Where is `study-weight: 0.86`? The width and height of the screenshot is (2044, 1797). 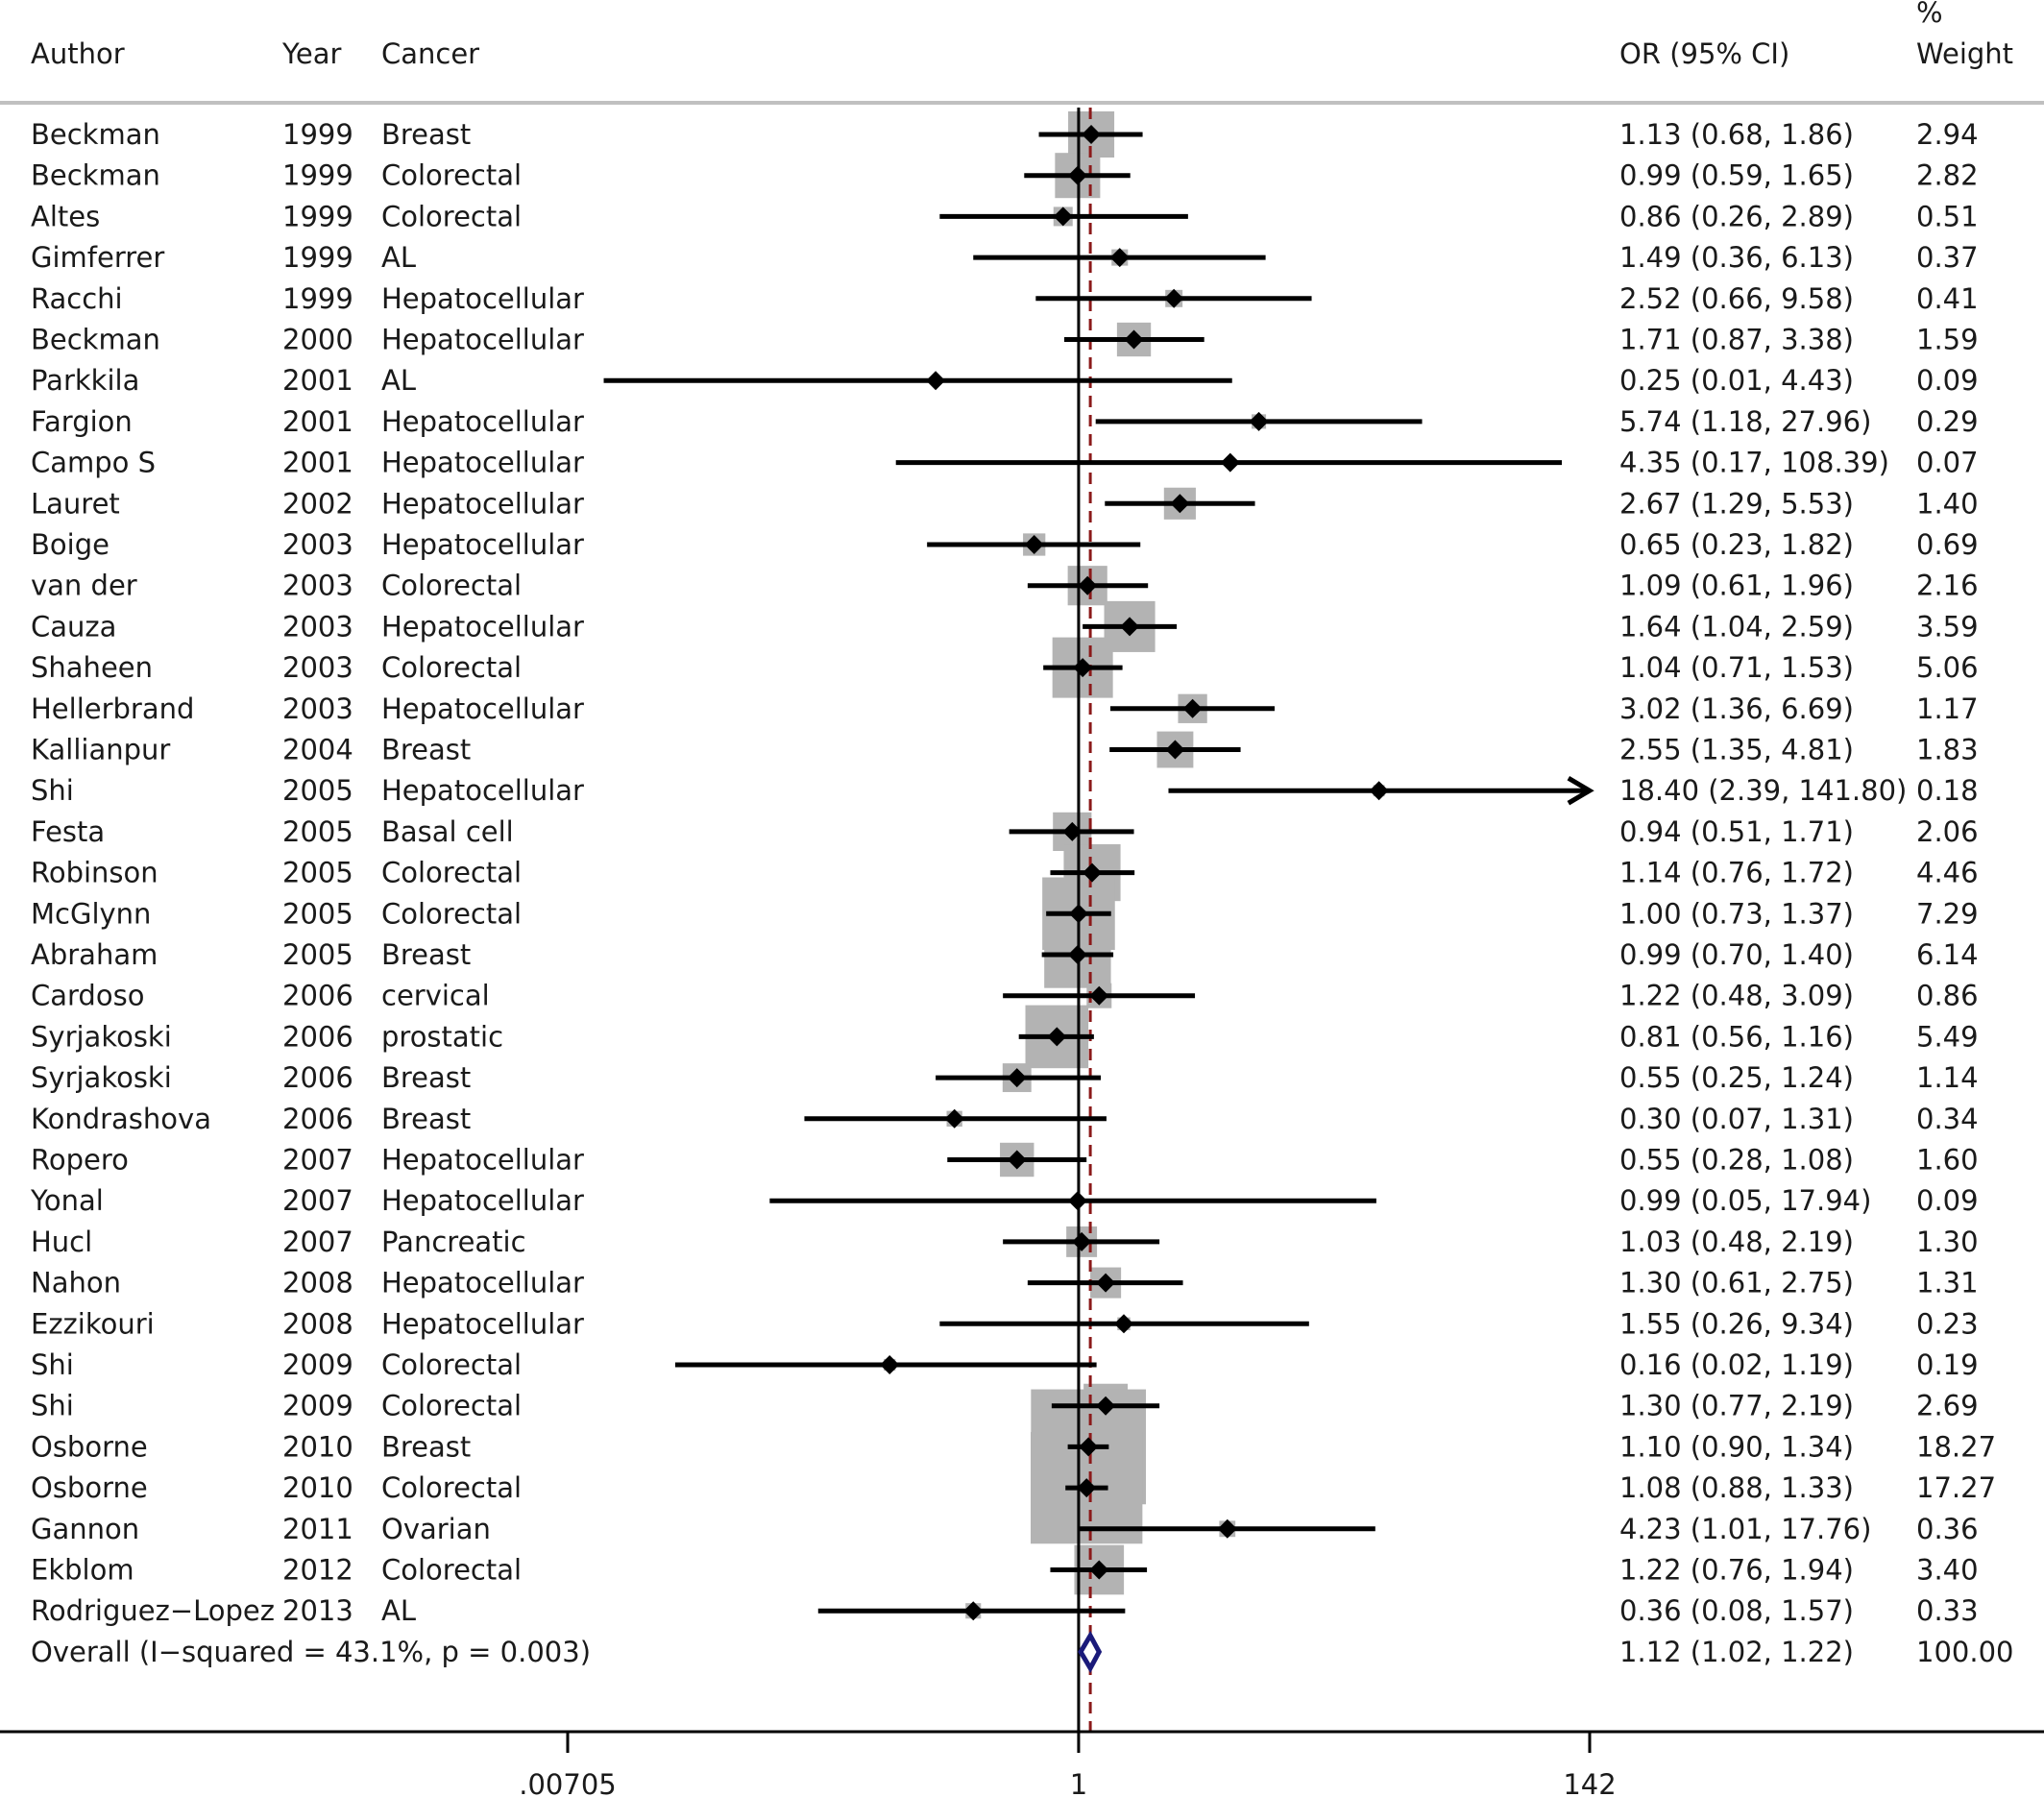
study-weight: 0.86 is located at coordinates (1947, 996).